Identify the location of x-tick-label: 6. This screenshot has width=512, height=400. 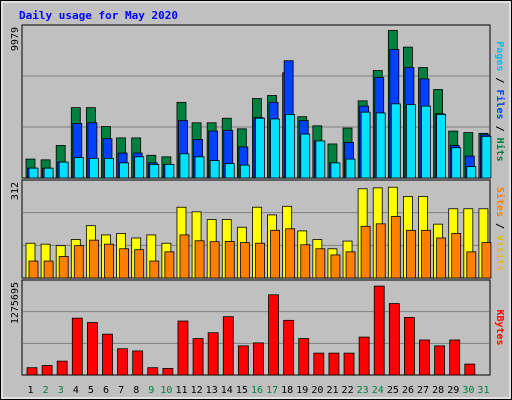
(106, 390).